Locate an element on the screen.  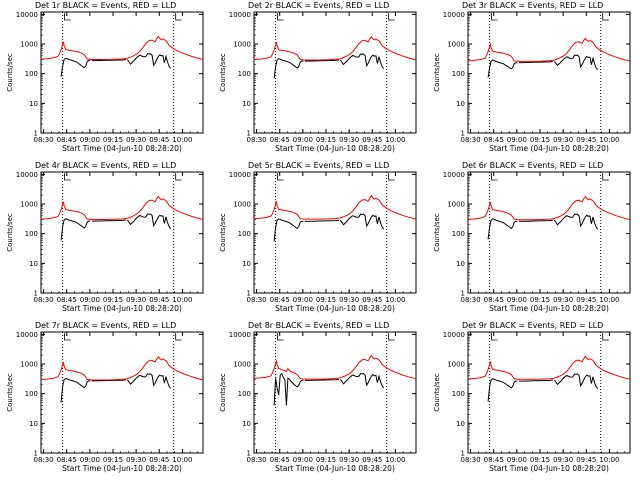
chart-title: Det 5r BLACK = Events, RED = LLD is located at coordinates (318, 165).